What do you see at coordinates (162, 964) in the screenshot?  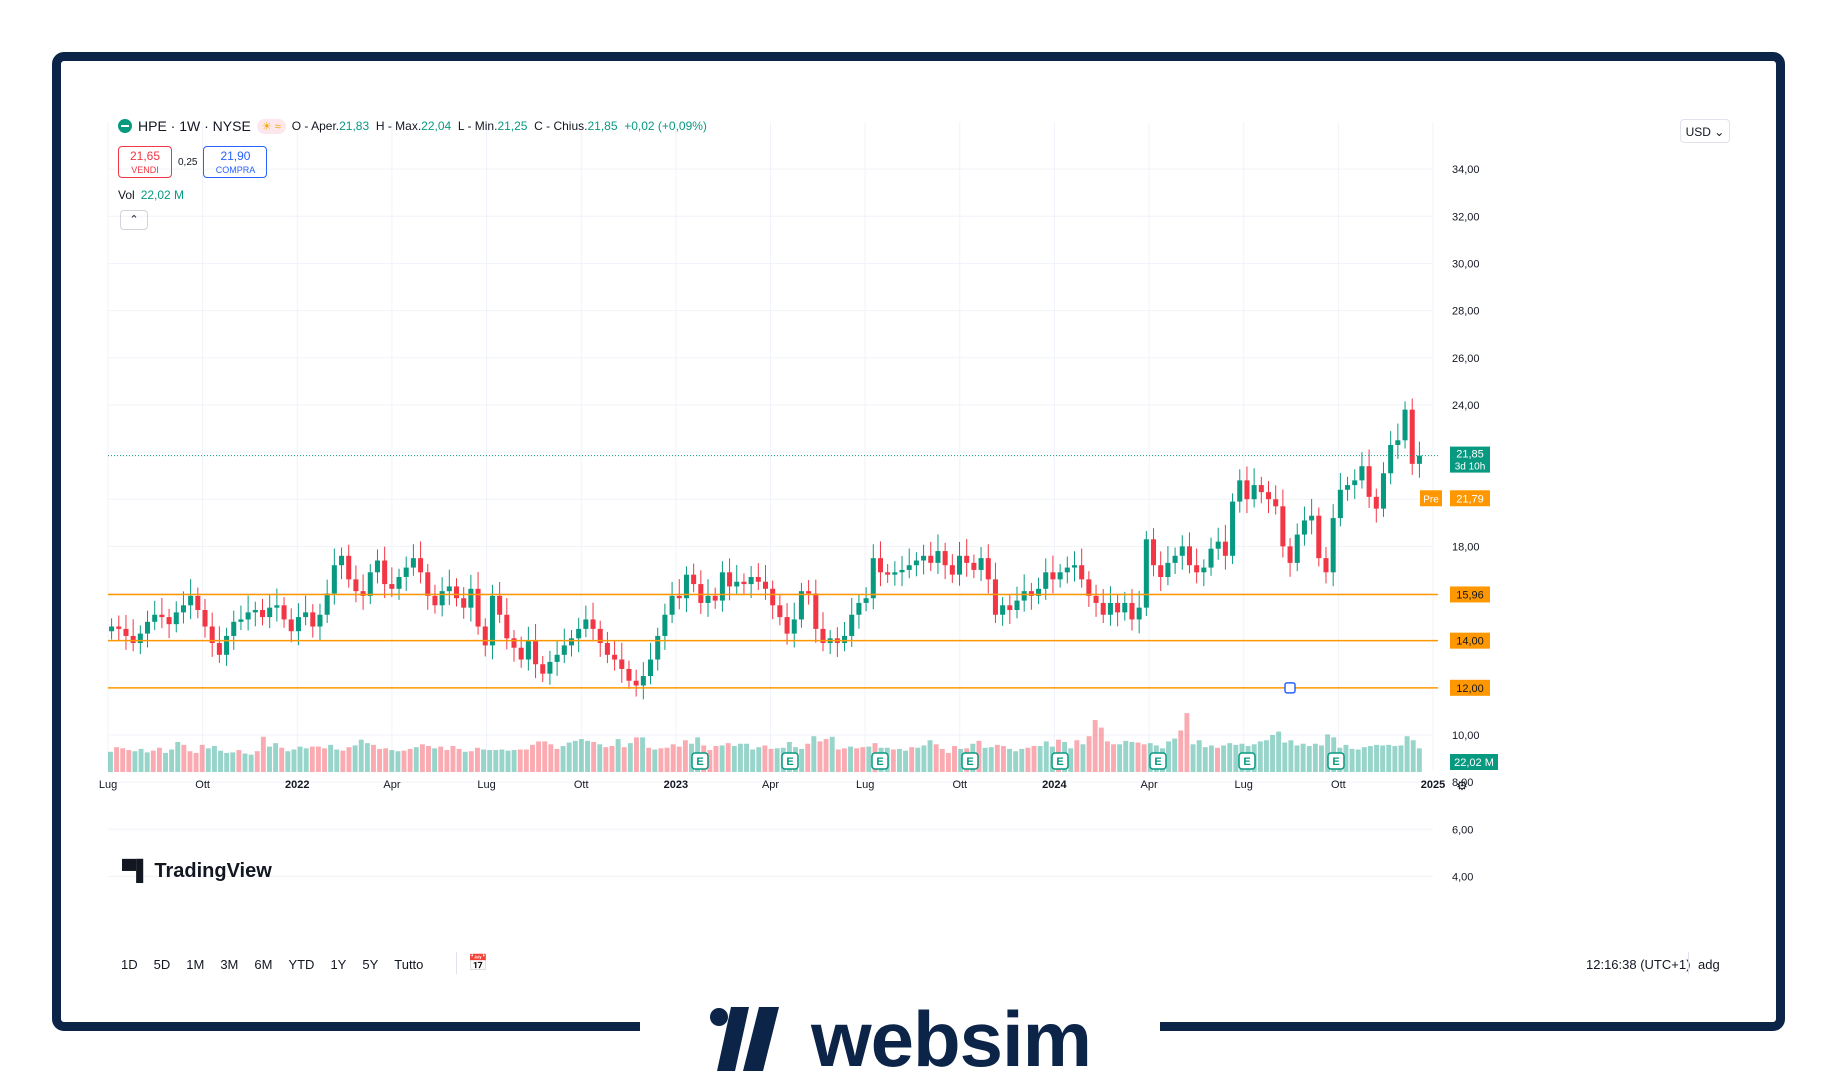 I see `range-button-5d: 5D` at bounding box center [162, 964].